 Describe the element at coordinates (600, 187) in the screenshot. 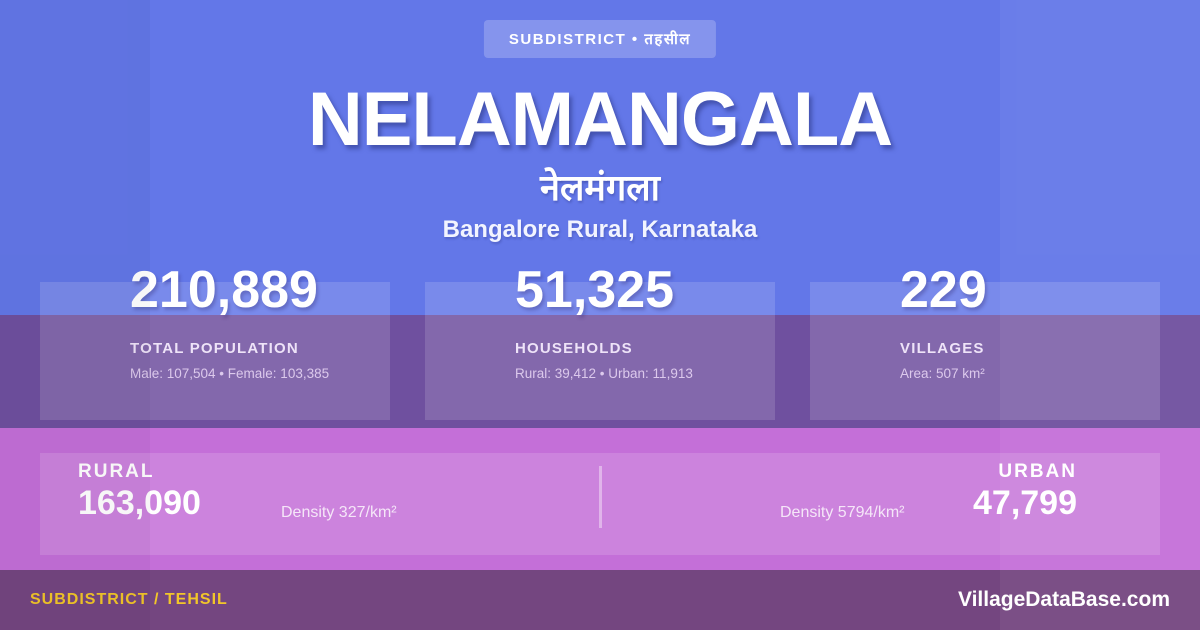

I see `page-title-native: नेलमंगला` at that location.